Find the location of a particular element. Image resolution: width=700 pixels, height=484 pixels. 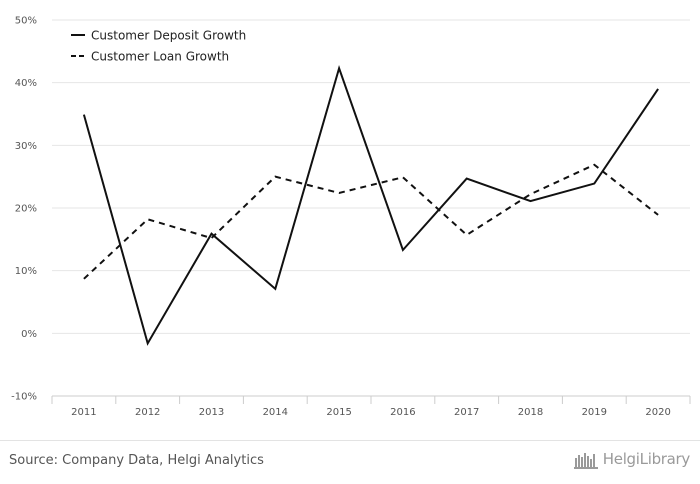

y-axis-ticks: 50% 40% 30% 20% 10% 0% -10% is located at coordinates (24, 209).